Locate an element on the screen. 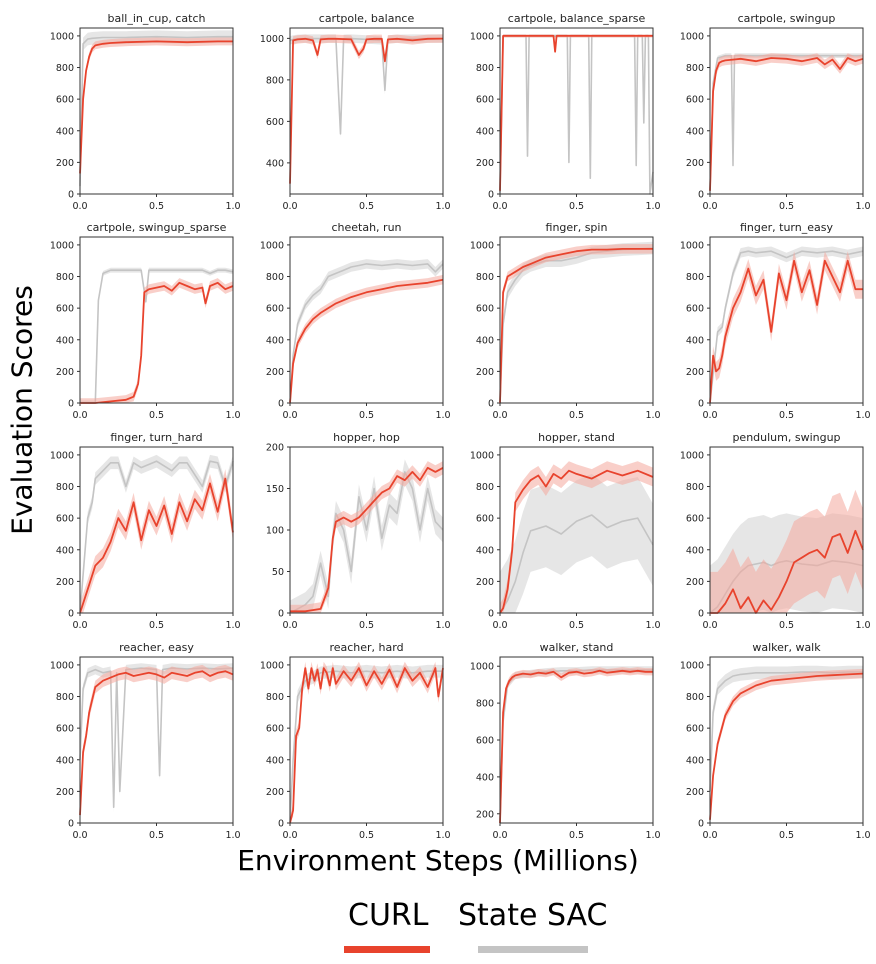 The width and height of the screenshot is (876, 964). subplot-title: hopper, hop is located at coordinates (366, 437).